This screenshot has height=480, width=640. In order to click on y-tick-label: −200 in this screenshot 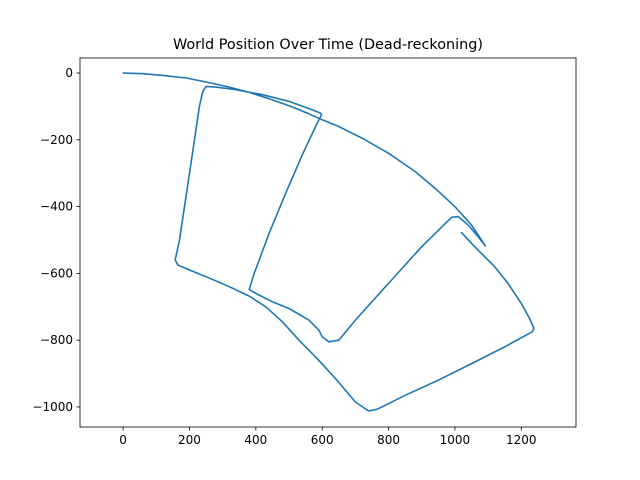, I will do `click(56, 140)`.